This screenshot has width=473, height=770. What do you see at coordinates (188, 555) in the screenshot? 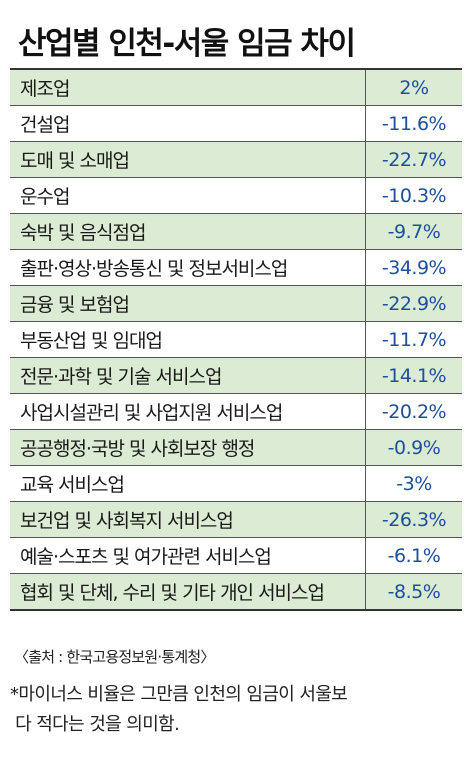
I see `industry-name: 예술·스포츠 및 여가관련 서비스업` at bounding box center [188, 555].